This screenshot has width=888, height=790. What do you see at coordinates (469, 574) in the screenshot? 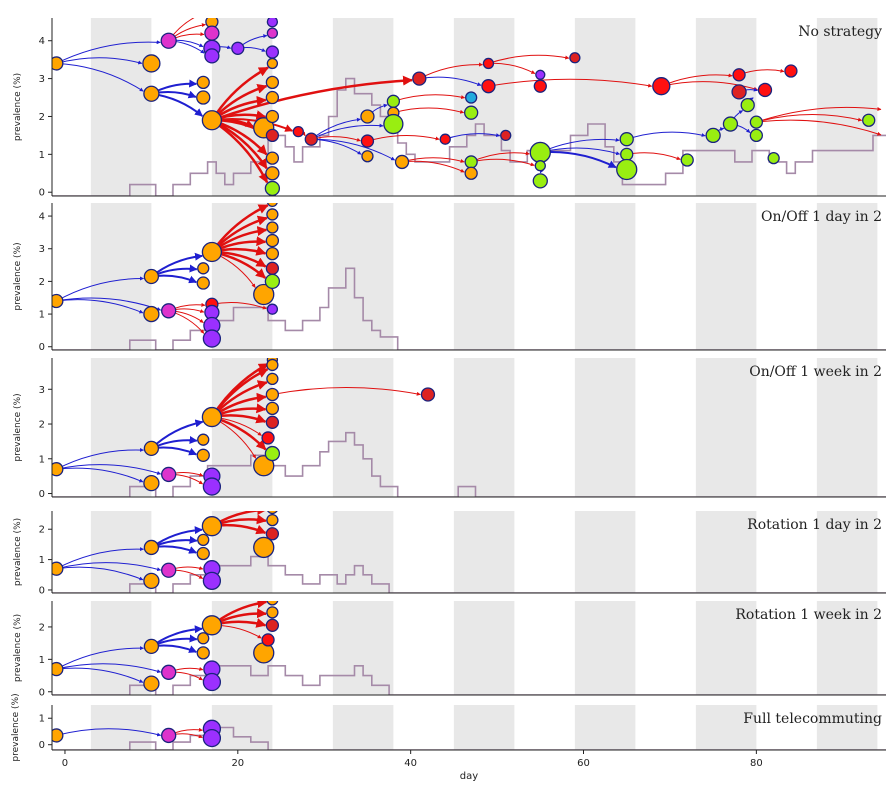
I see `prevalence-line` at bounding box center [469, 574].